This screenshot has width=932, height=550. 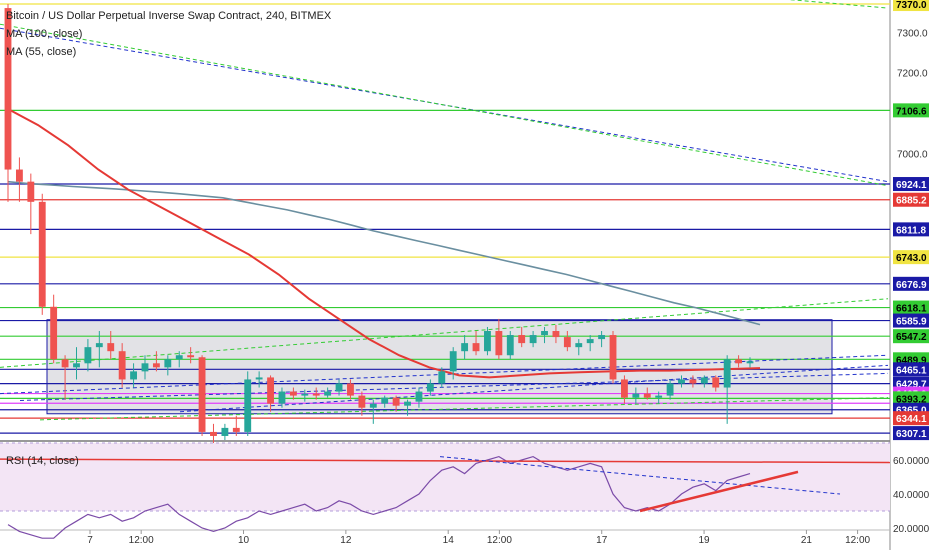 I want to click on price-tag-label: 6307.1, so click(x=911, y=434).